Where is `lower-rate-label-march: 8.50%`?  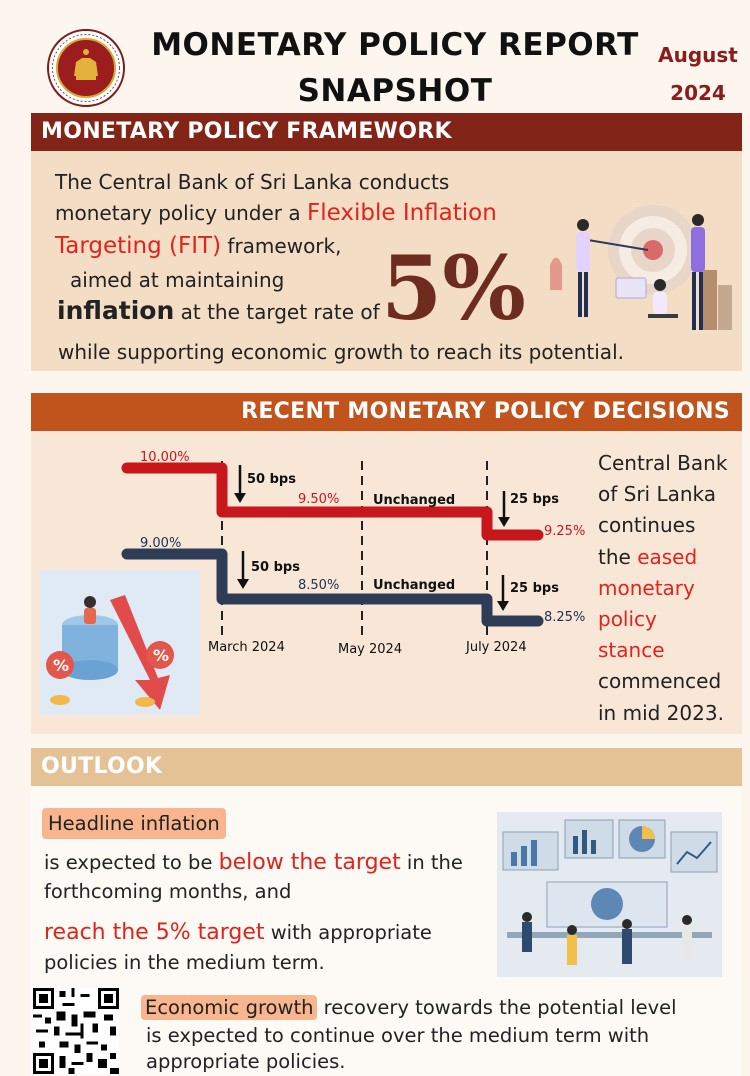 lower-rate-label-march: 8.50% is located at coordinates (318, 585).